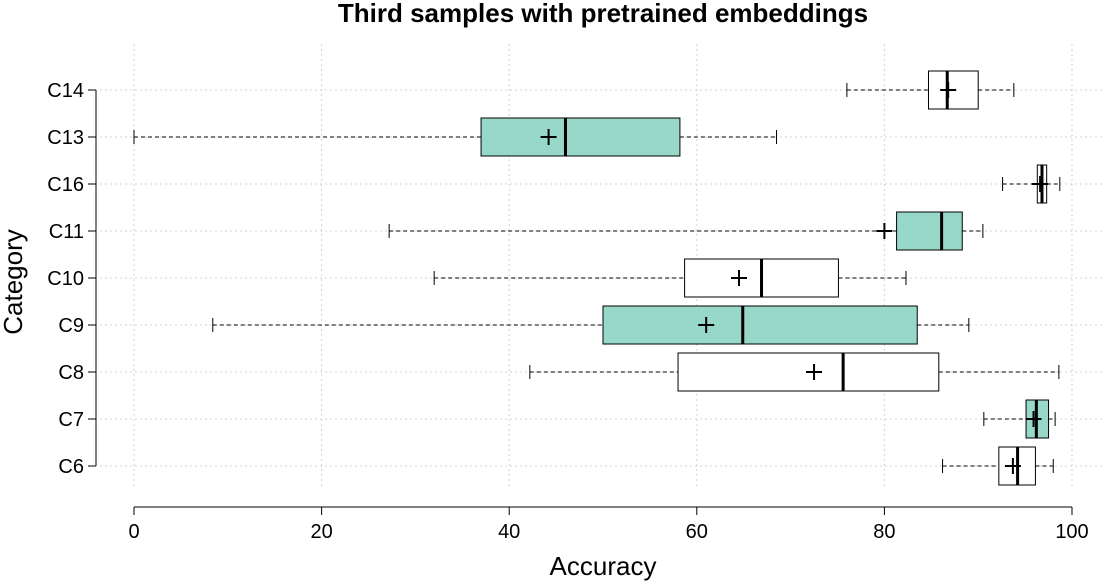  I want to click on y-tick-label: C9, so click(71, 326).